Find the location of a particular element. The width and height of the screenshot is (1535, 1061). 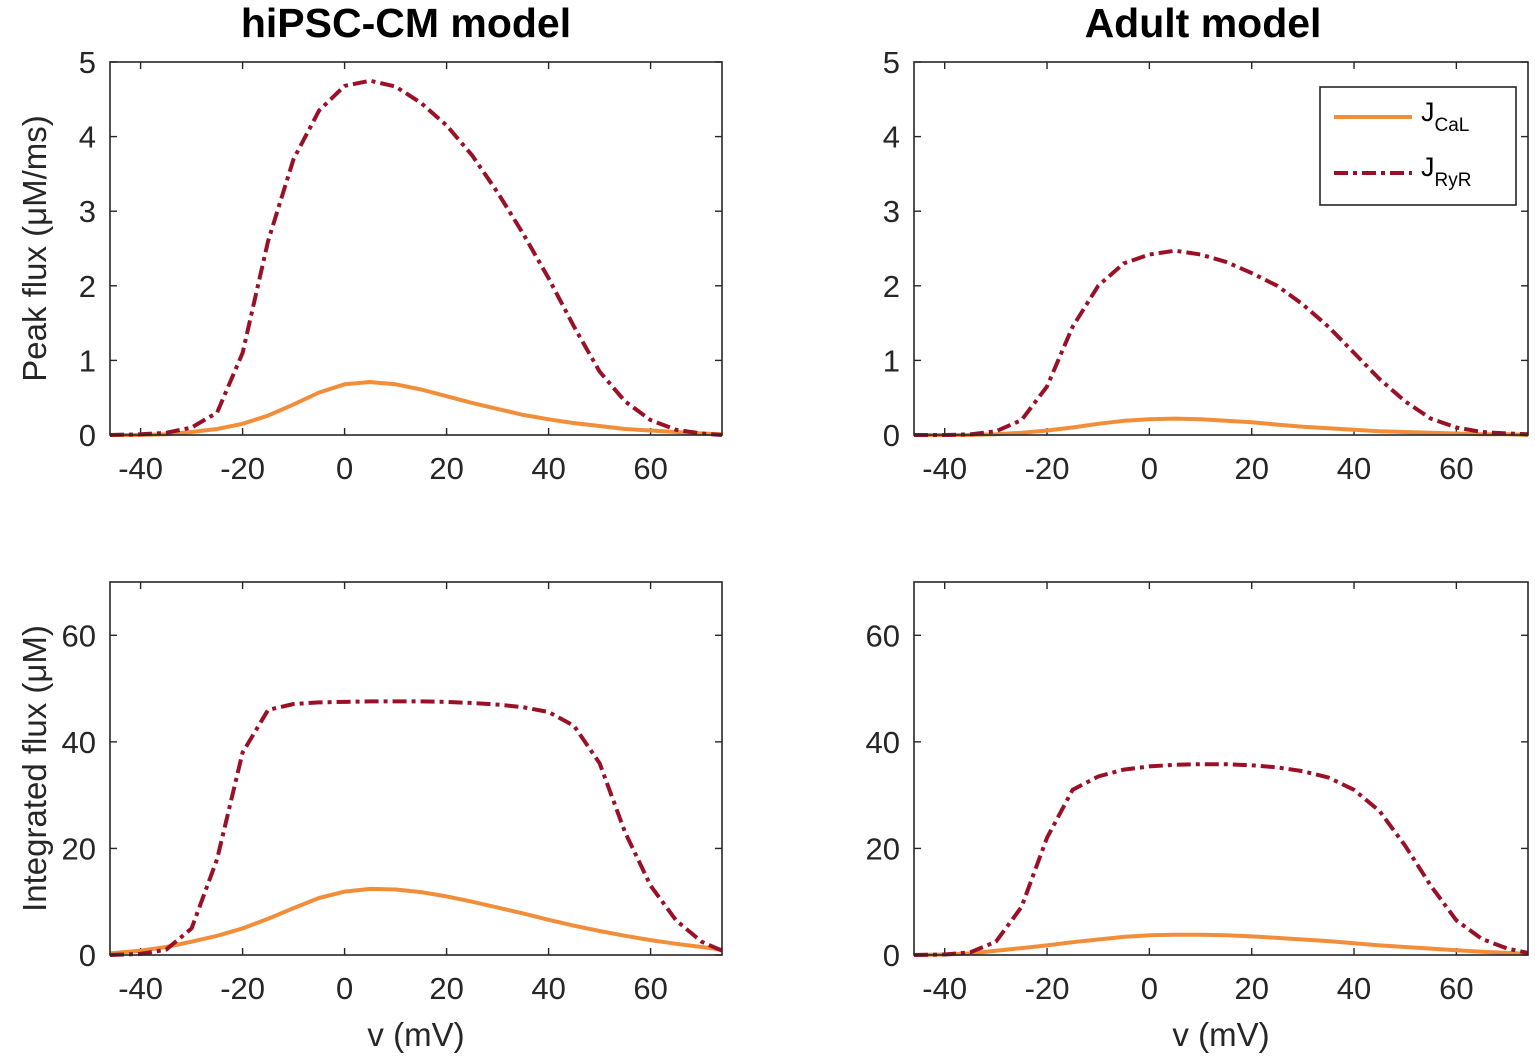

legend: JCaL JRyR is located at coordinates (1418, 146).